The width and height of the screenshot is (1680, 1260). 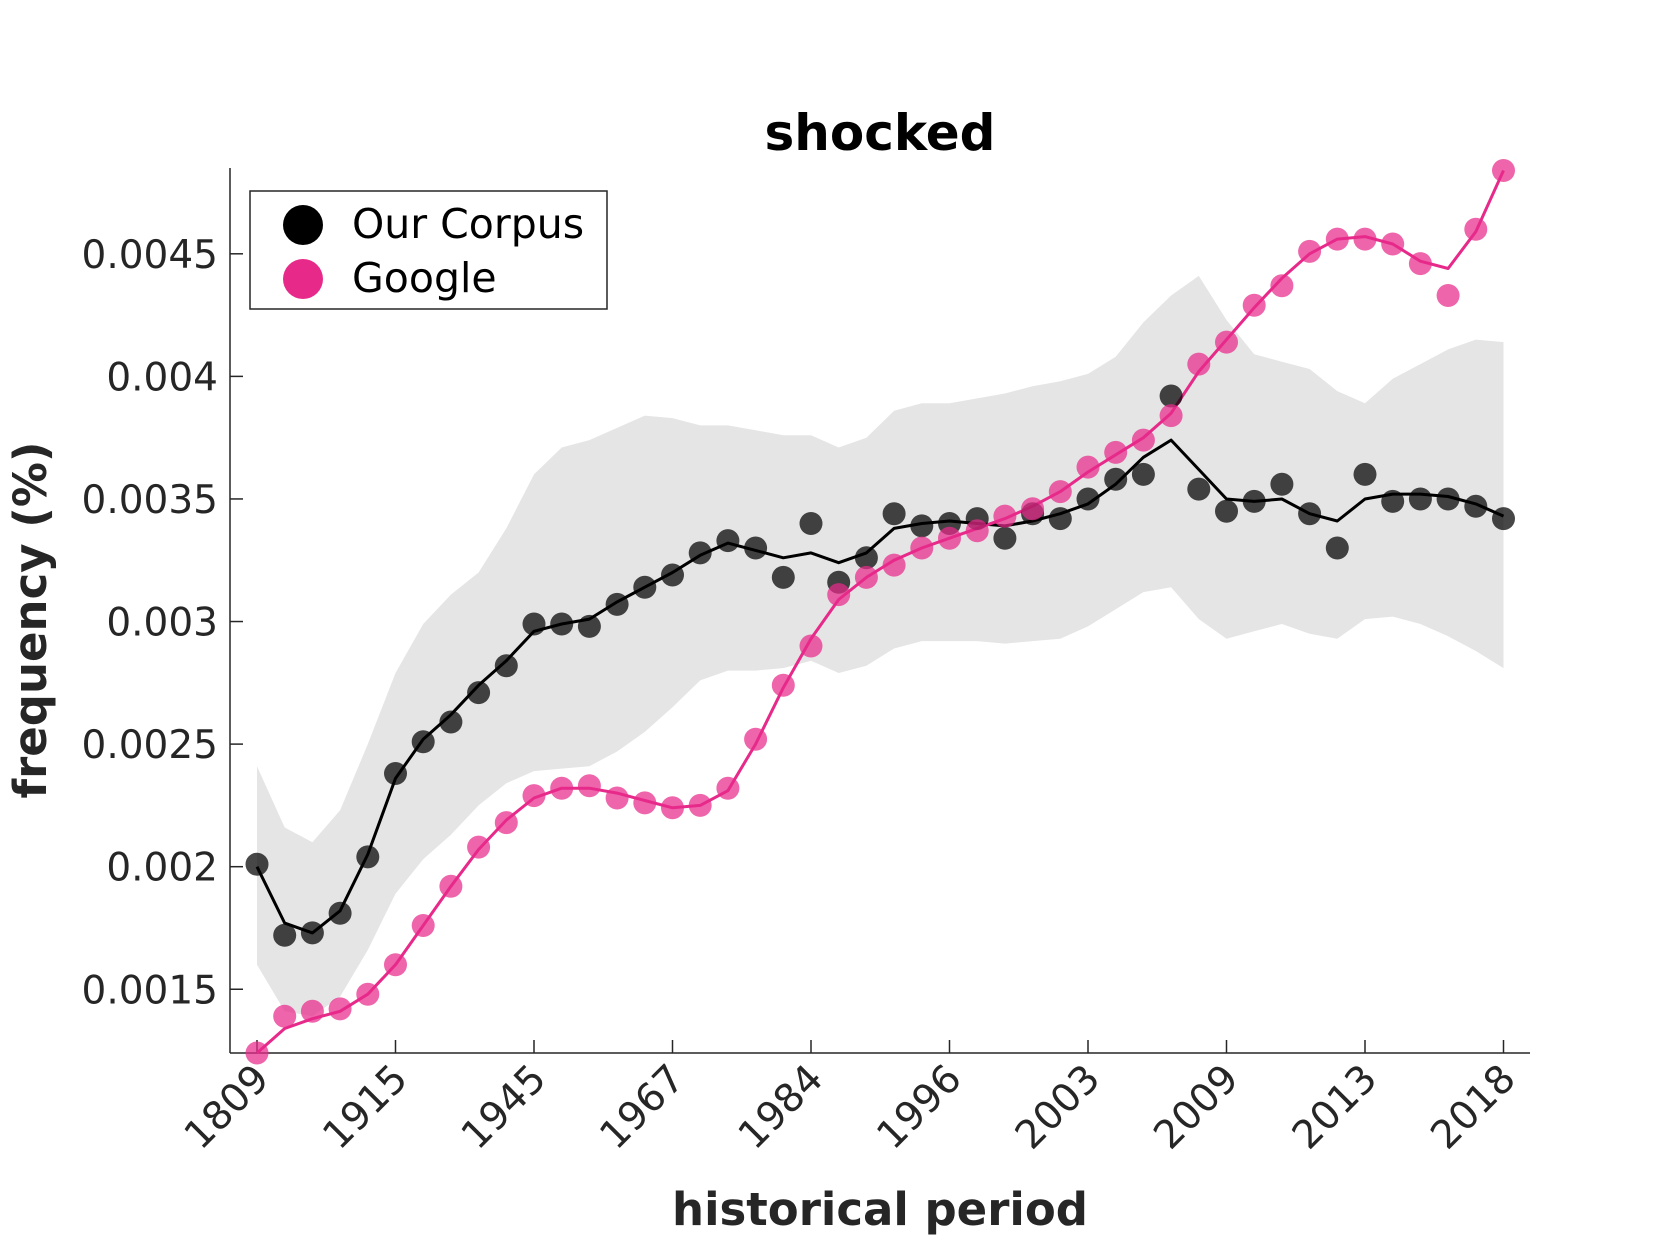 What do you see at coordinates (30, 620) in the screenshot?
I see `y-axis-title: frequency (%)` at bounding box center [30, 620].